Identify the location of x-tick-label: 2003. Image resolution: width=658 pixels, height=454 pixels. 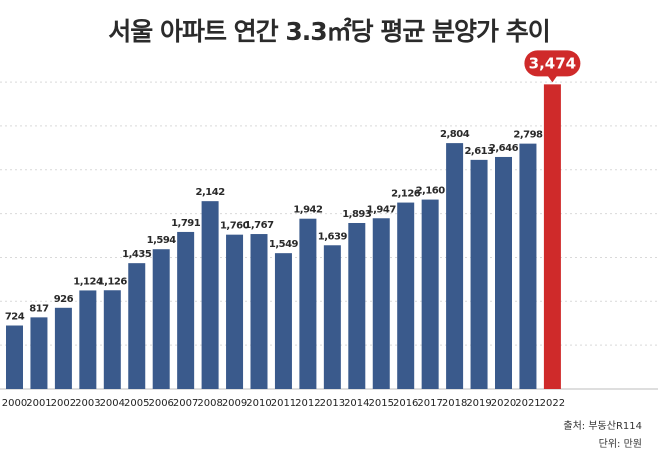
(87, 403).